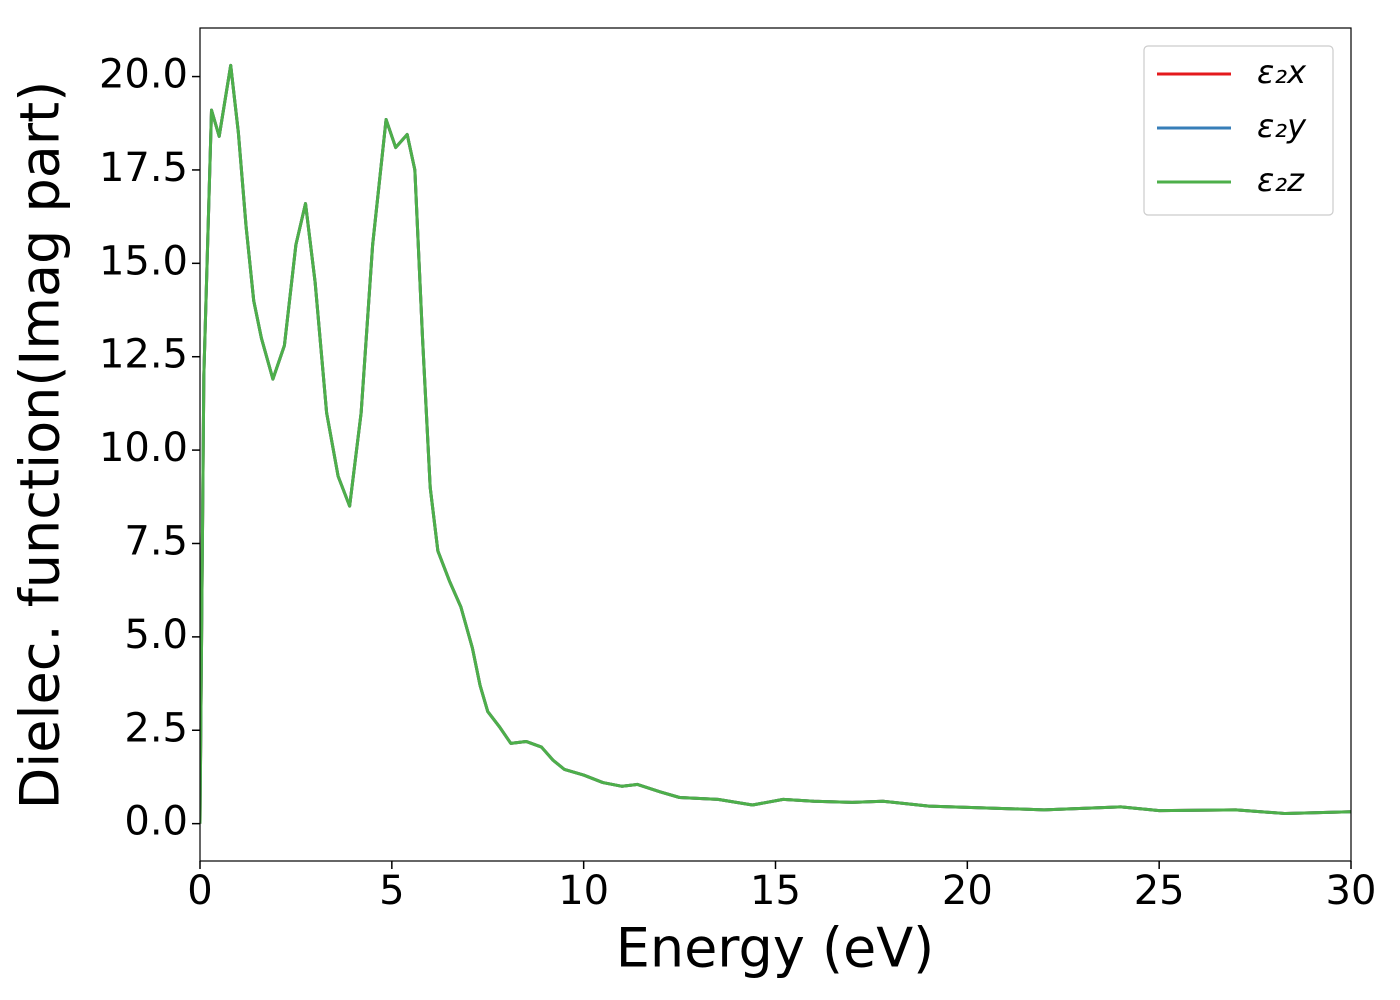 The width and height of the screenshot is (1400, 1000). What do you see at coordinates (143, 168) in the screenshot?
I see `y-tick-label: 17.5` at bounding box center [143, 168].